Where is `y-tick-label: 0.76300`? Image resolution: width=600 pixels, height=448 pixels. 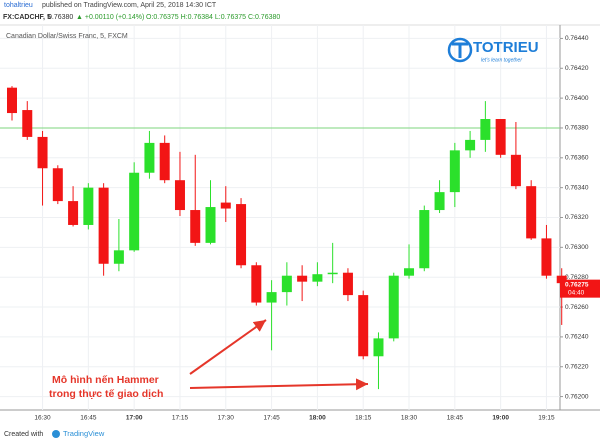
y-tick-label: 0.76300 is located at coordinates (577, 247).